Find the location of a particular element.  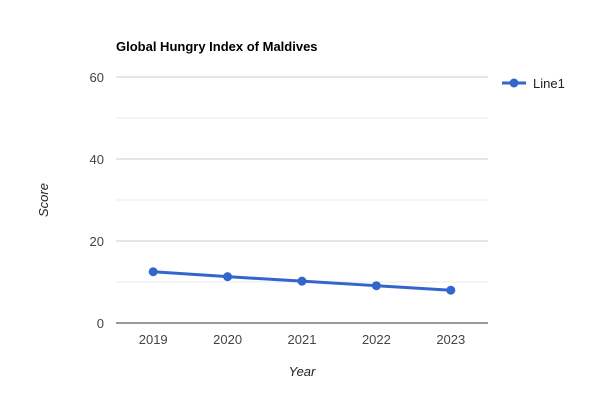

legend-marker is located at coordinates (514, 83).